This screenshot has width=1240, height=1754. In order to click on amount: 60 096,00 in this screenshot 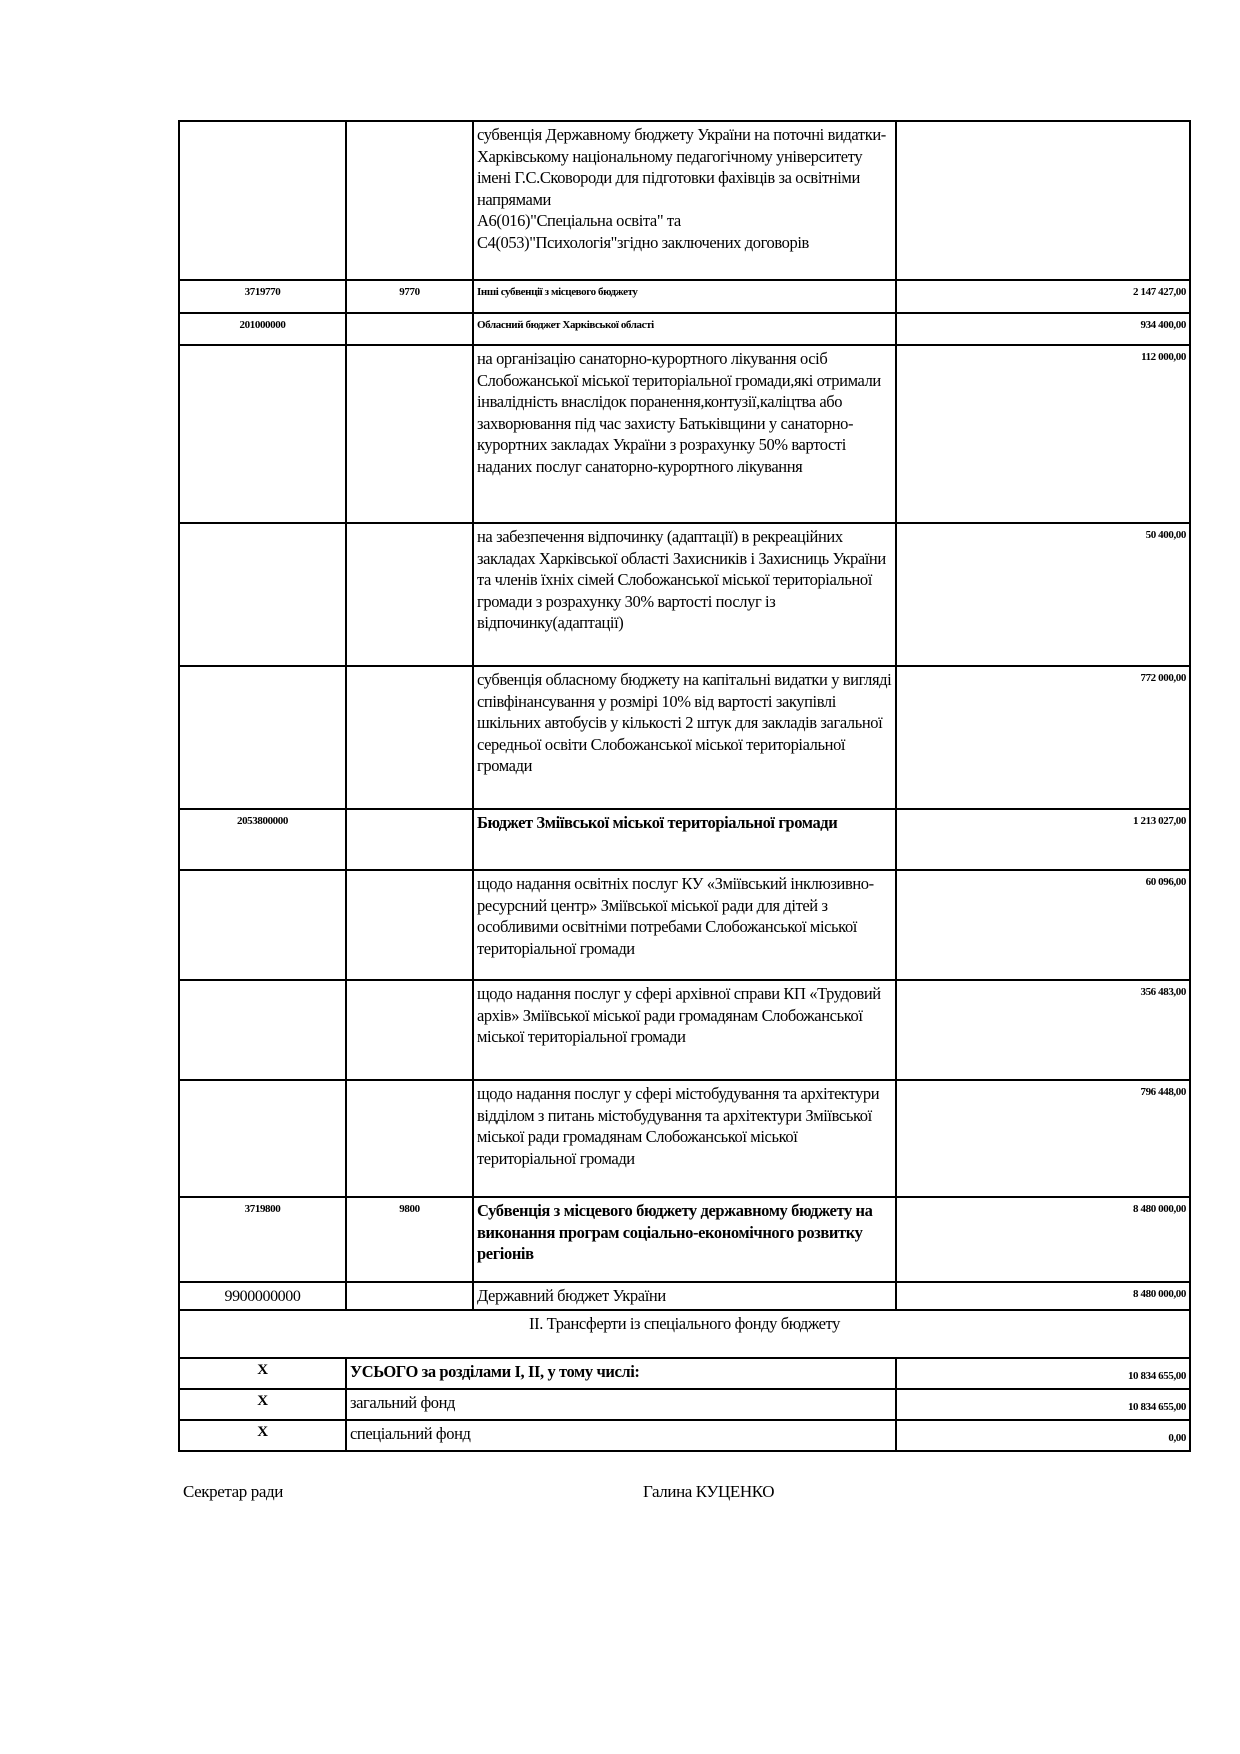, I will do `click(1043, 925)`.